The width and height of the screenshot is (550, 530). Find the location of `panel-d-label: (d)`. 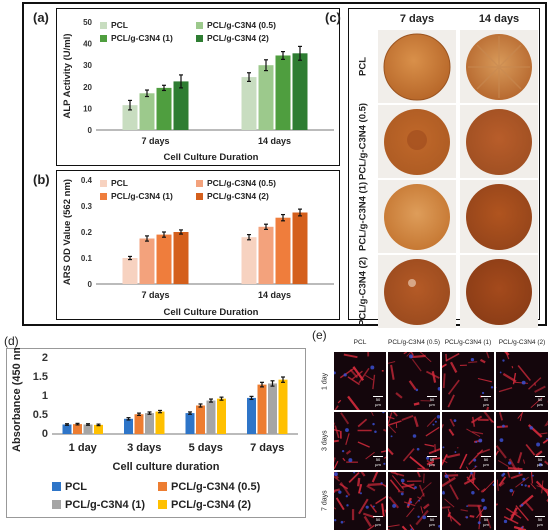

panel-d-label: (d) is located at coordinates (11, 341).